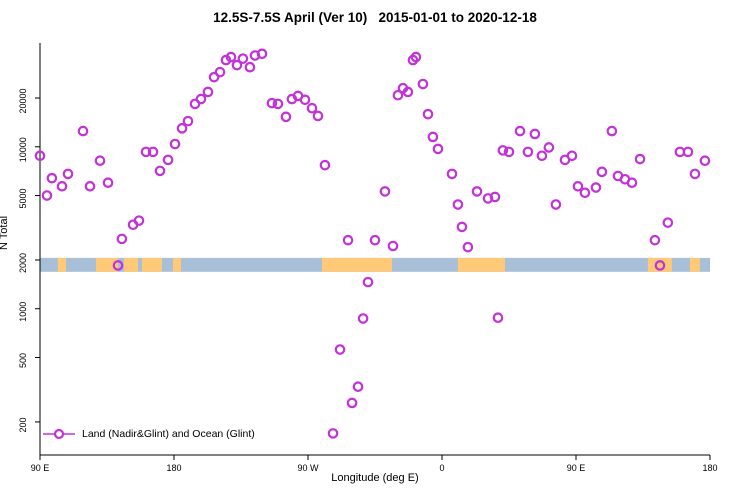 Image resolution: width=750 pixels, height=500 pixels. What do you see at coordinates (308, 468) in the screenshot?
I see `x-tick-label: 90 W` at bounding box center [308, 468].